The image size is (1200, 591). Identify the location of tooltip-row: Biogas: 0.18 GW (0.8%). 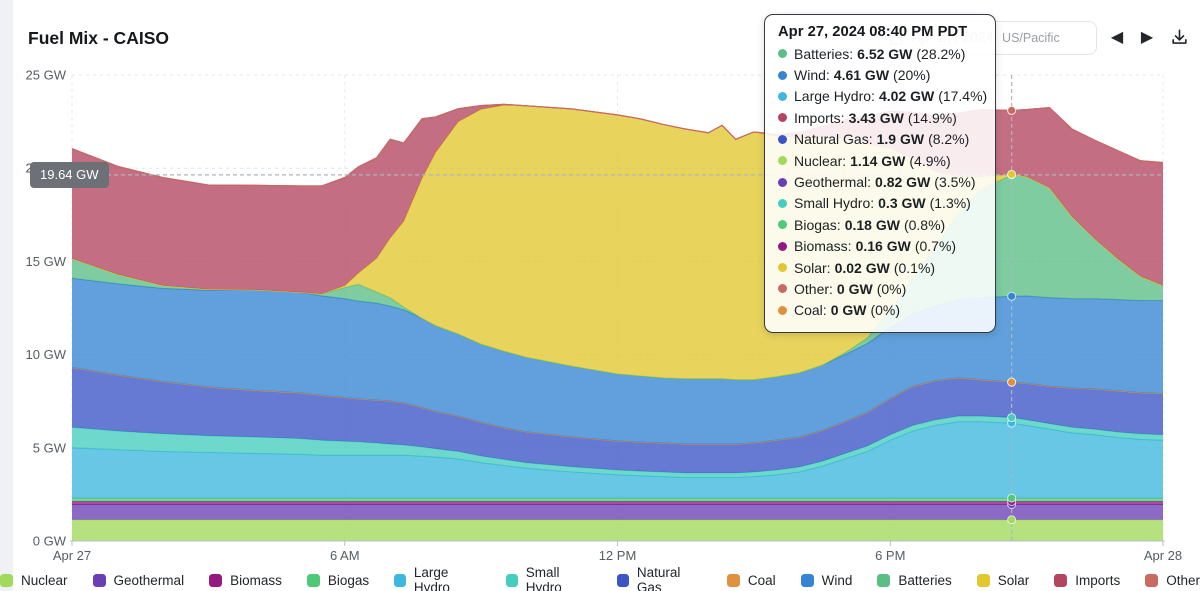
(880, 224).